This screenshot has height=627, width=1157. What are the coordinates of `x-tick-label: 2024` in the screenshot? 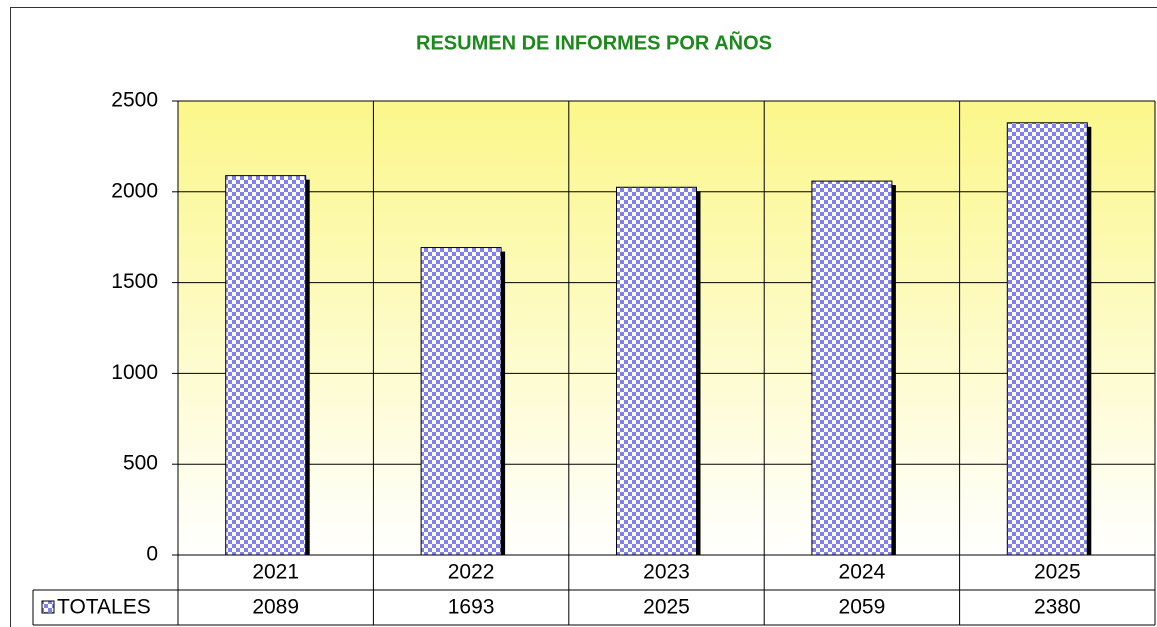 It's located at (862, 572).